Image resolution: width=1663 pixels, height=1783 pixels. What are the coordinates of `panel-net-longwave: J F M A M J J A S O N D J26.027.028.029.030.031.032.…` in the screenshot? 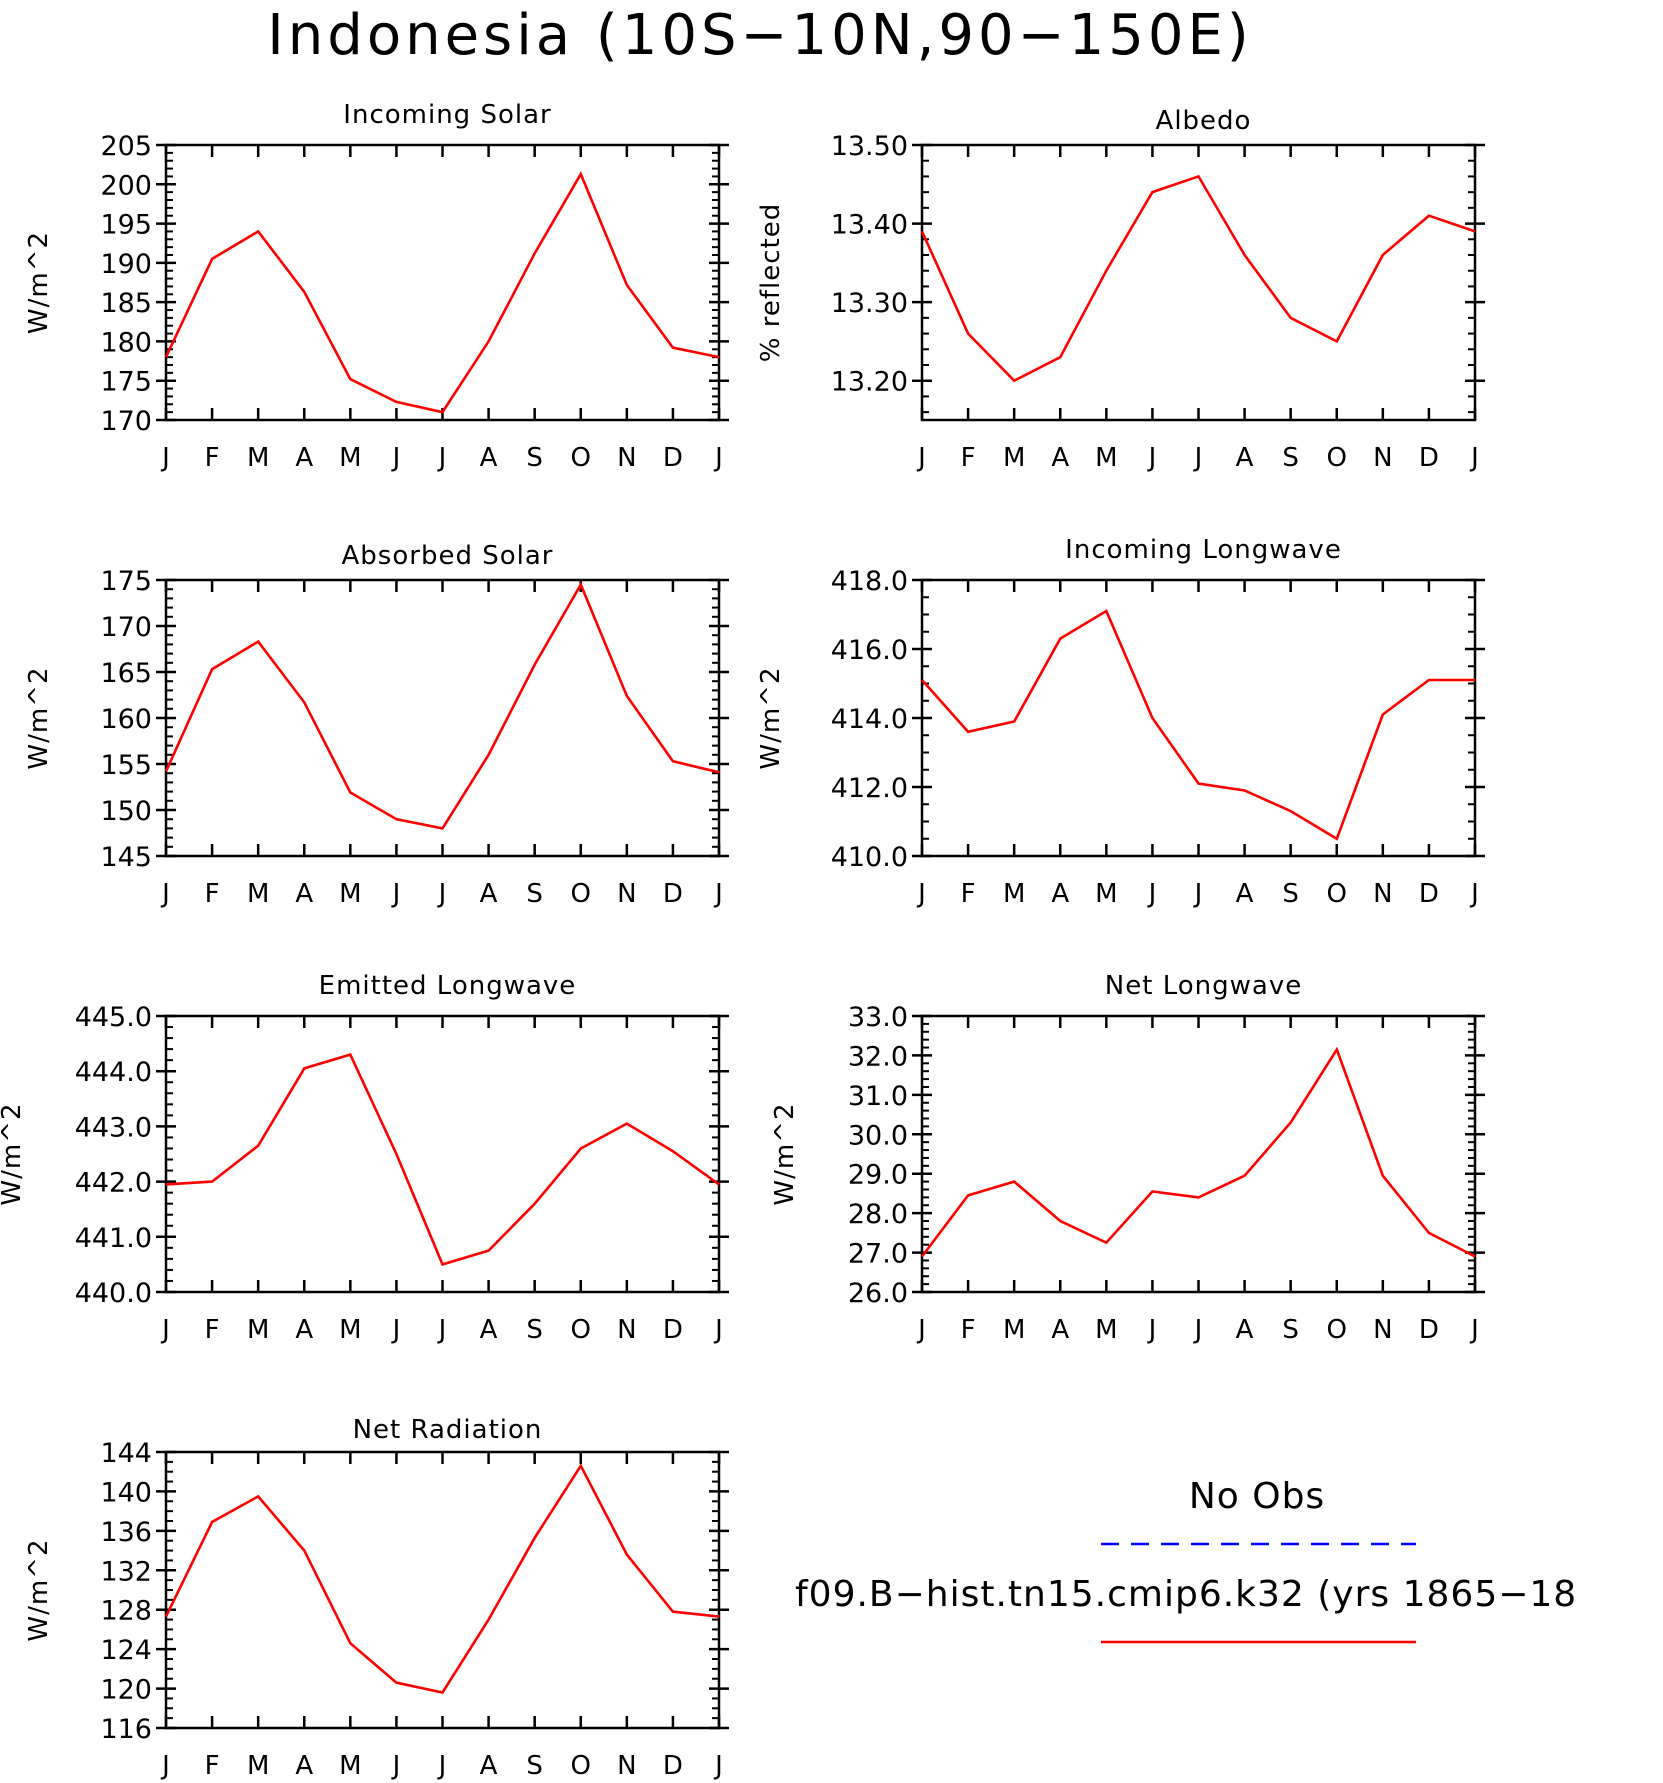 It's located at (1127, 1158).